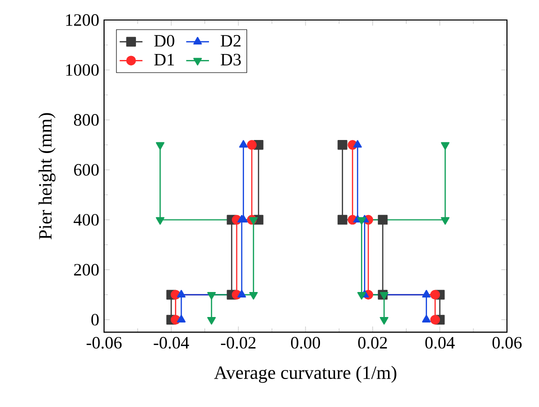  I want to click on x-tick-label: -0.06, so click(104, 342).